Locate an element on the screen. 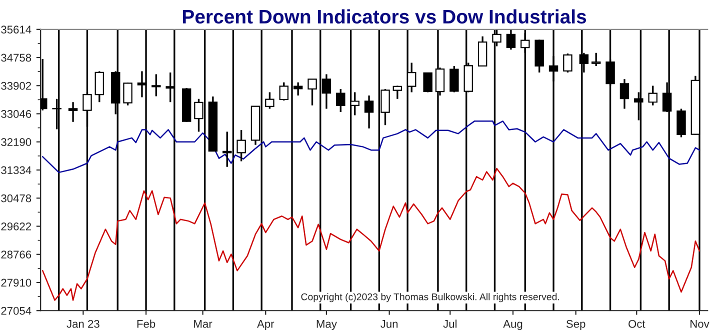 The height and width of the screenshot is (334, 725). x-tick-label: Jan 23 is located at coordinates (83, 324).